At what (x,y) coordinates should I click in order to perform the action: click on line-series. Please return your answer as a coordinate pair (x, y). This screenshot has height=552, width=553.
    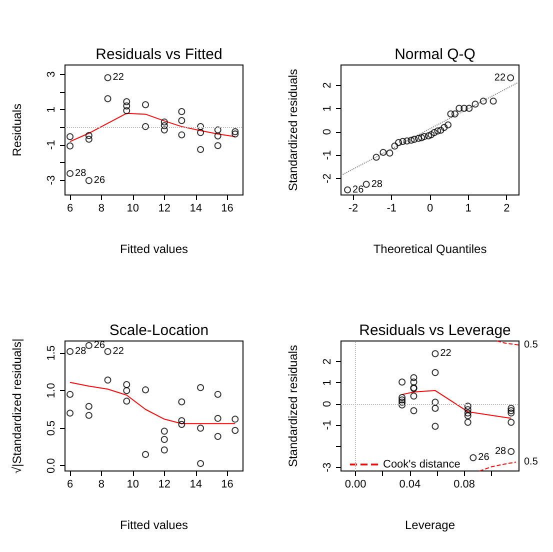
    Looking at the image, I should click on (498, 467).